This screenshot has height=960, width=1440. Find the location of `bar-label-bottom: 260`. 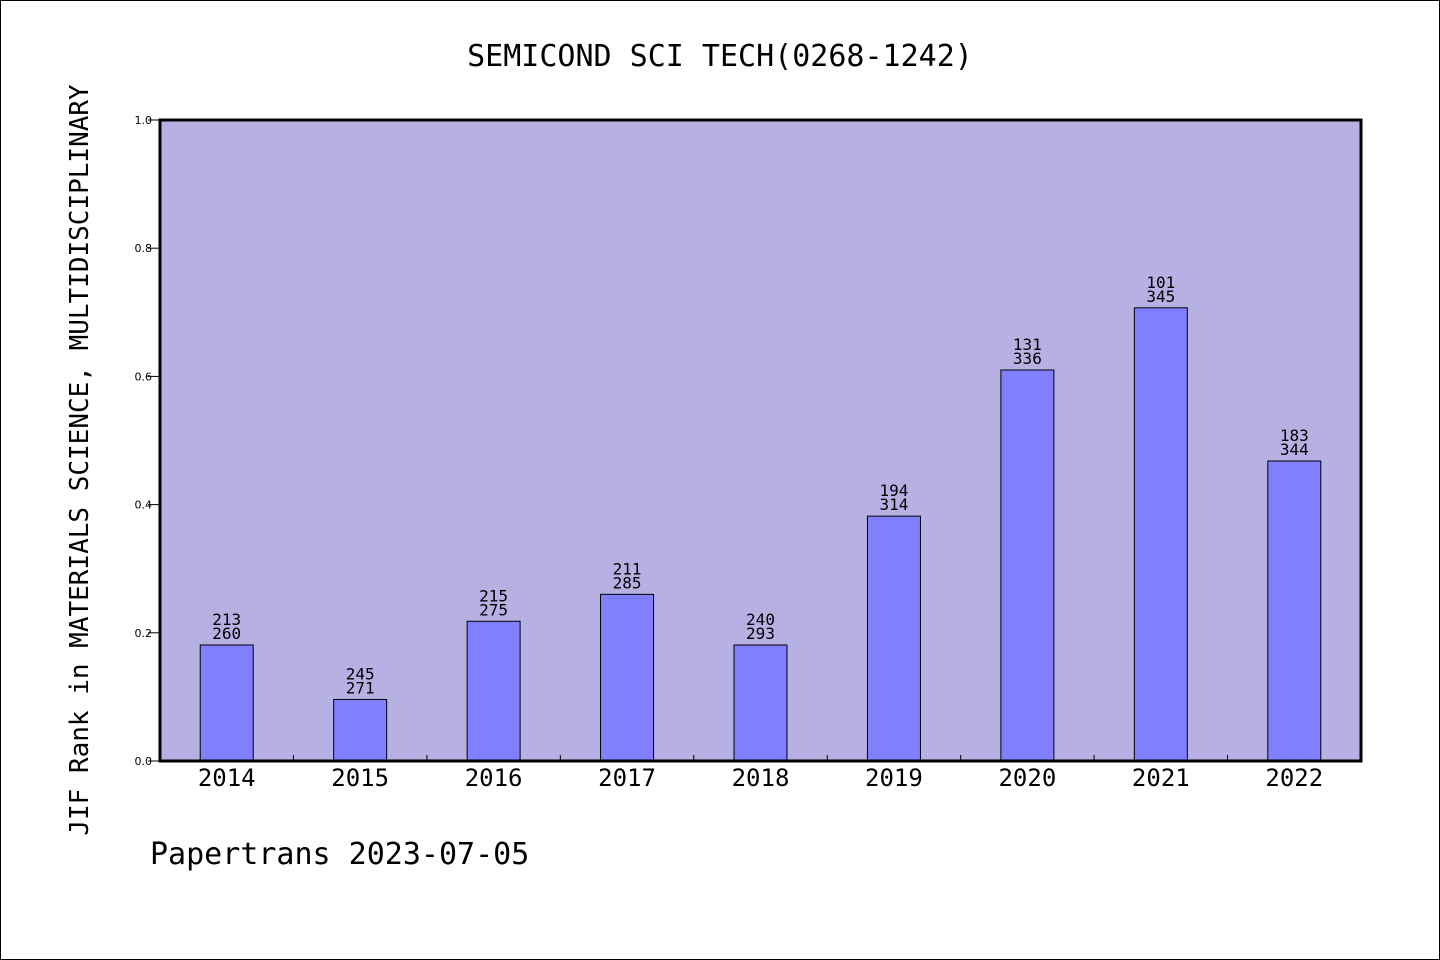

bar-label-bottom: 260 is located at coordinates (226, 633).